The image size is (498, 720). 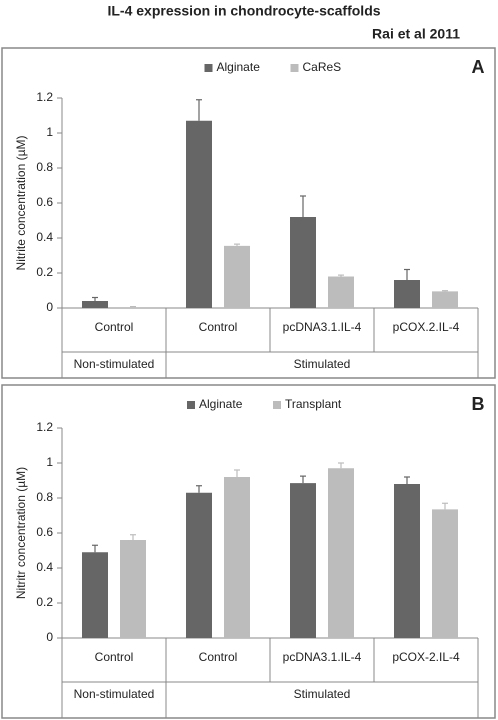 What do you see at coordinates (426, 657) in the screenshot?
I see `x-tick-label: pCOX-2.IL-4` at bounding box center [426, 657].